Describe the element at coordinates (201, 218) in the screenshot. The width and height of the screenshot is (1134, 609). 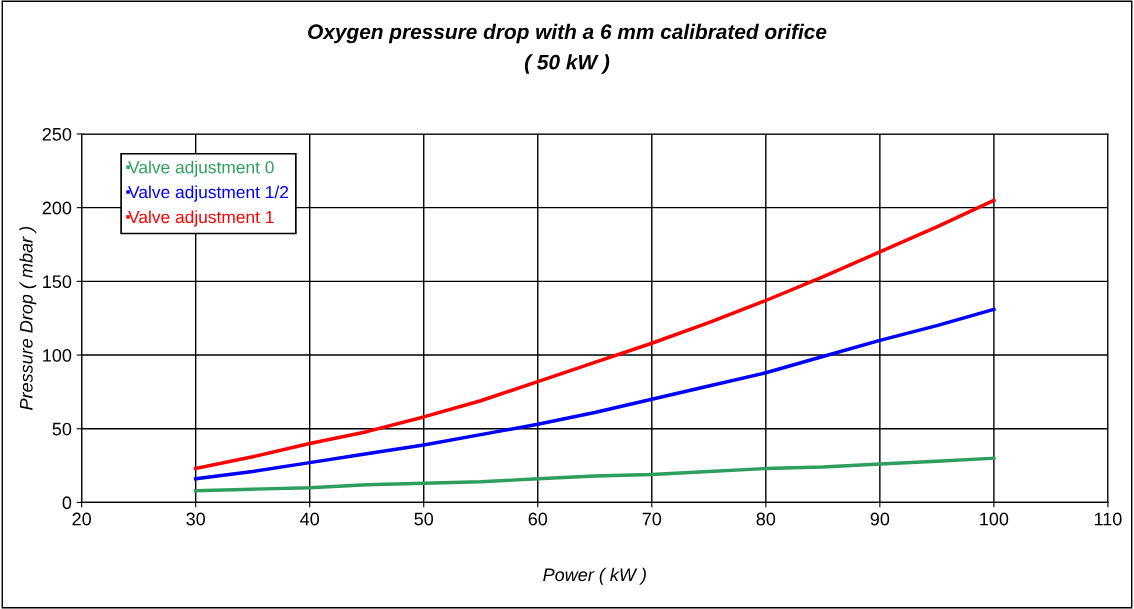
I see `legend-label: Valve adjustment 1` at that location.